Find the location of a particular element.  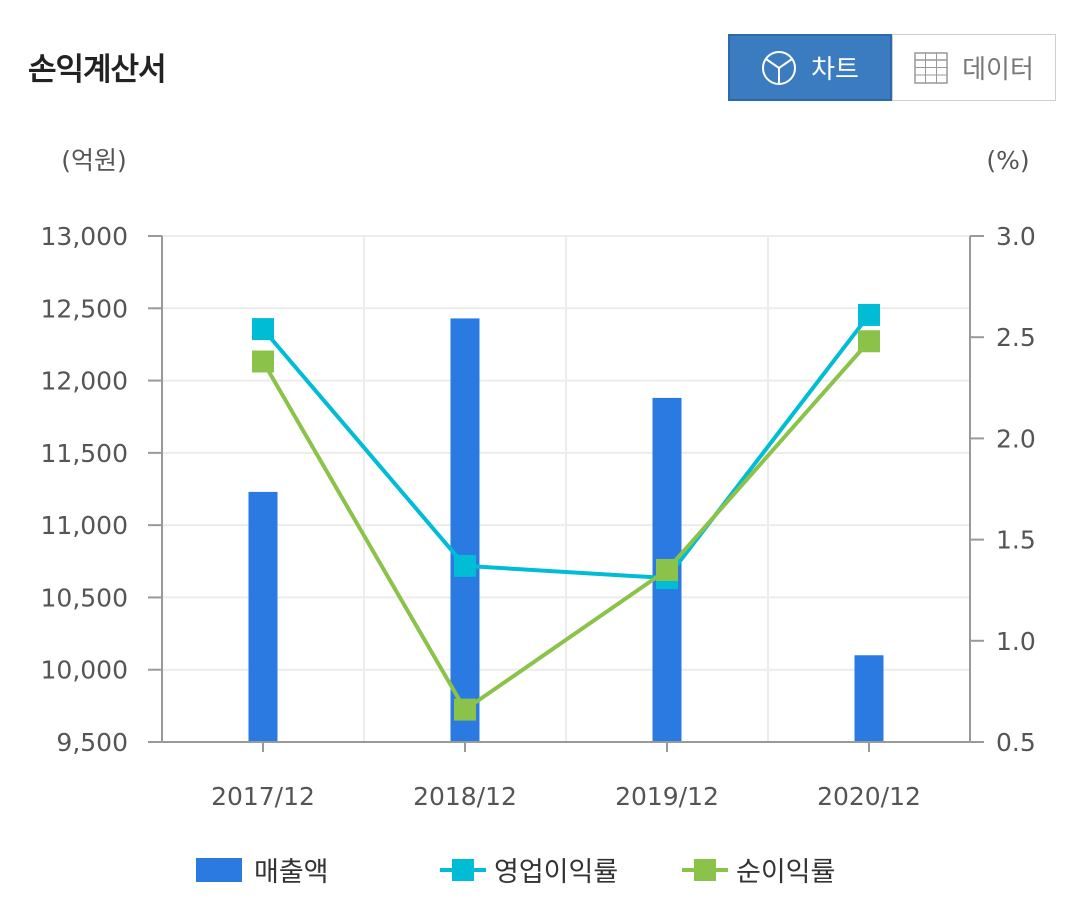

y-left-tick-label: 13,000 is located at coordinates (84, 236).